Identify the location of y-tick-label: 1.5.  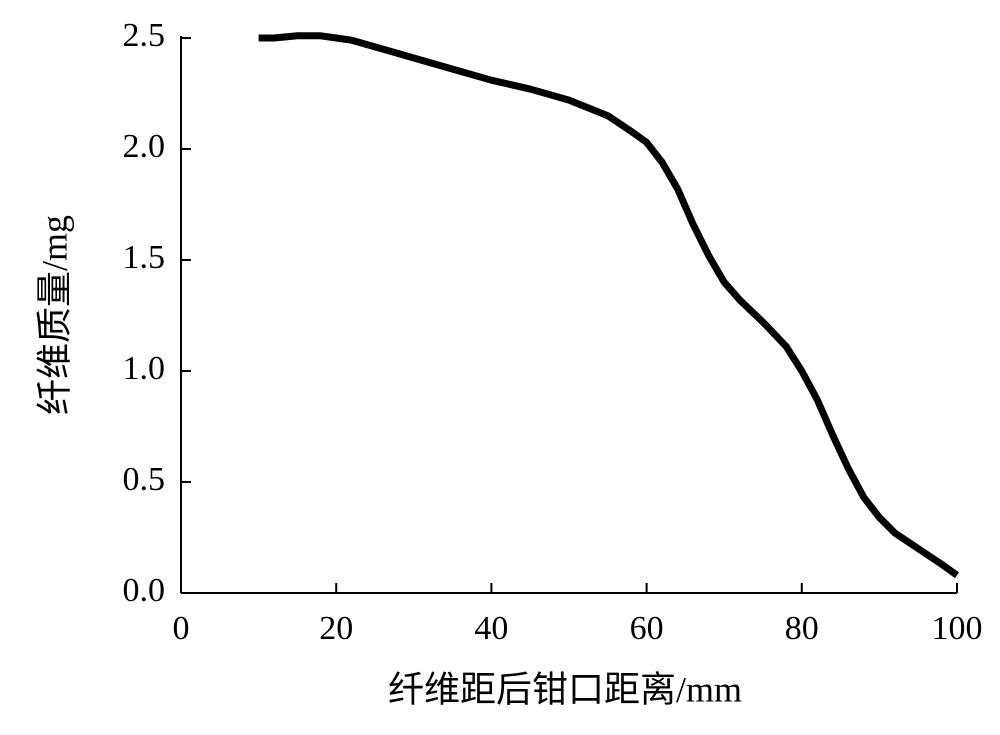
(144, 257).